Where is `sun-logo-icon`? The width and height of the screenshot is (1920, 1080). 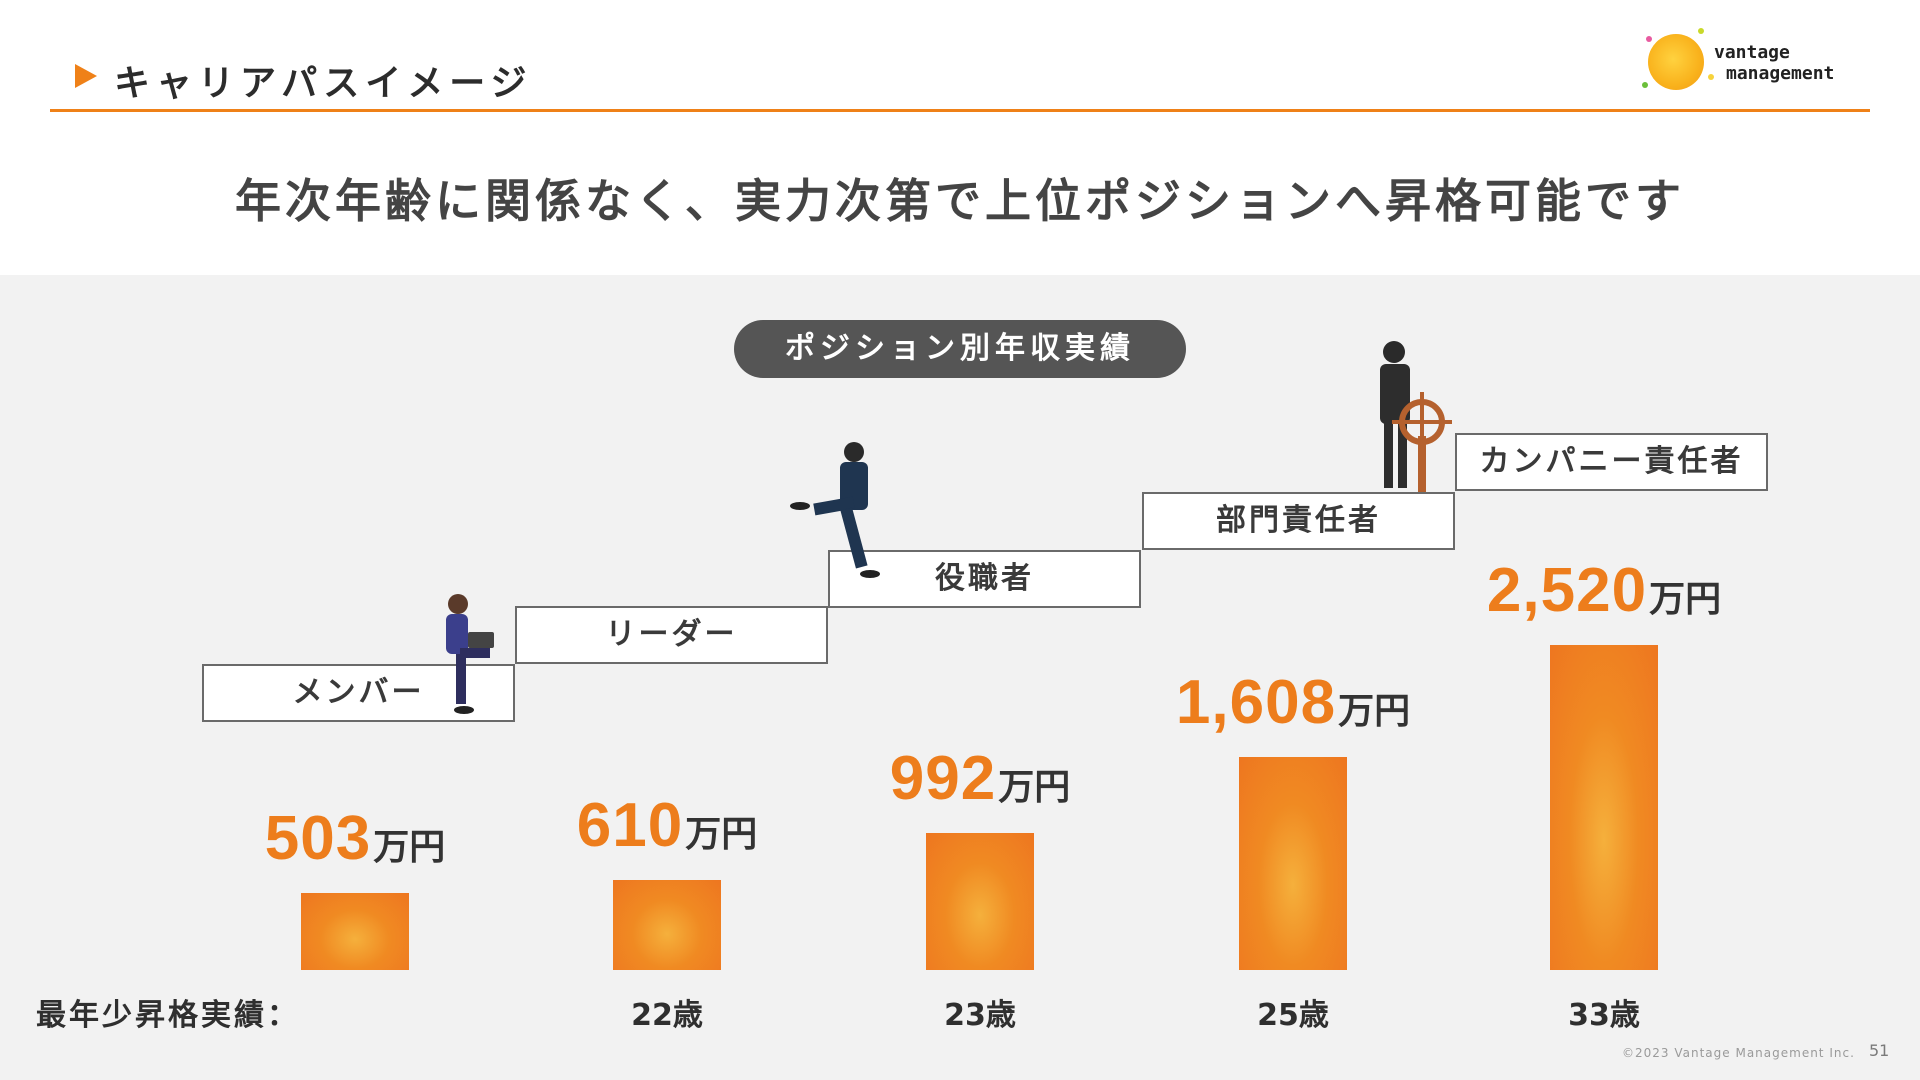
sun-logo-icon is located at coordinates (1676, 62).